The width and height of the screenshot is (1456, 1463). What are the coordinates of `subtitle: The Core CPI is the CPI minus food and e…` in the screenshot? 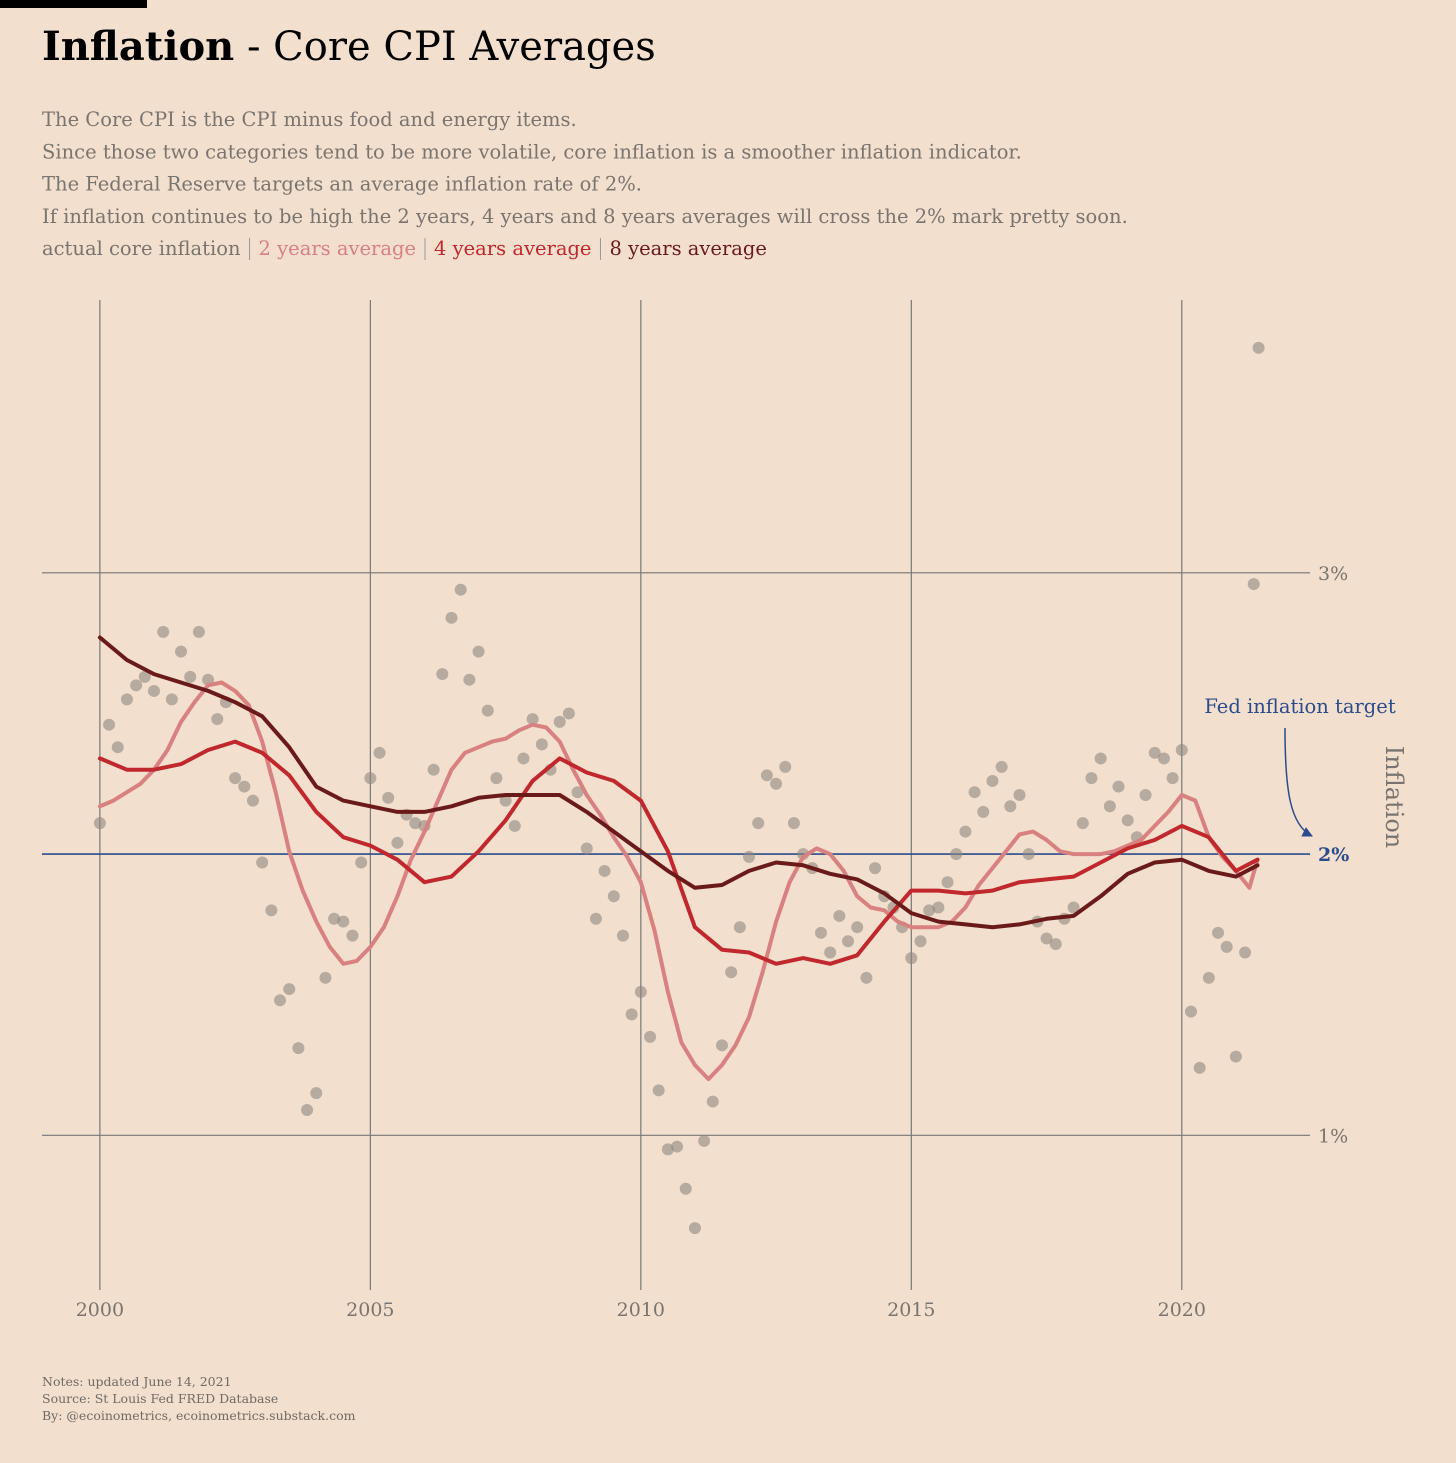 It's located at (585, 168).